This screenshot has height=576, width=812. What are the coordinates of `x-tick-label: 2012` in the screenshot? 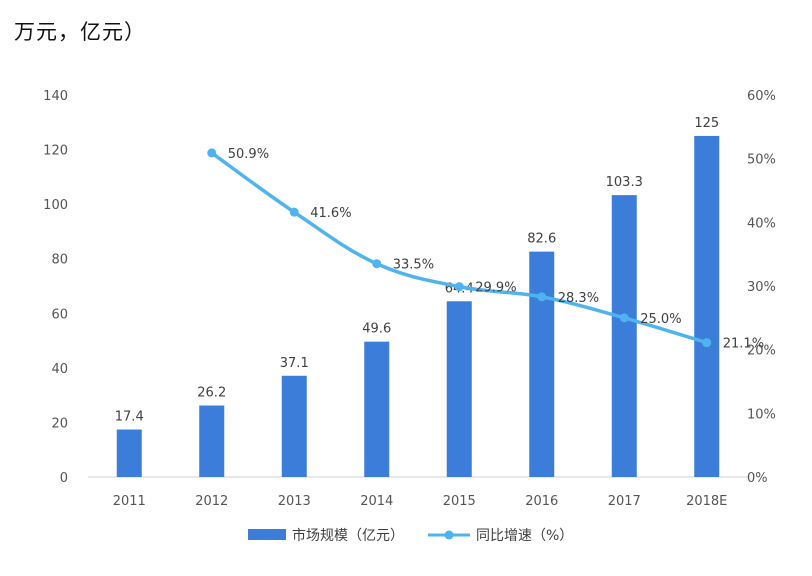 It's located at (211, 501).